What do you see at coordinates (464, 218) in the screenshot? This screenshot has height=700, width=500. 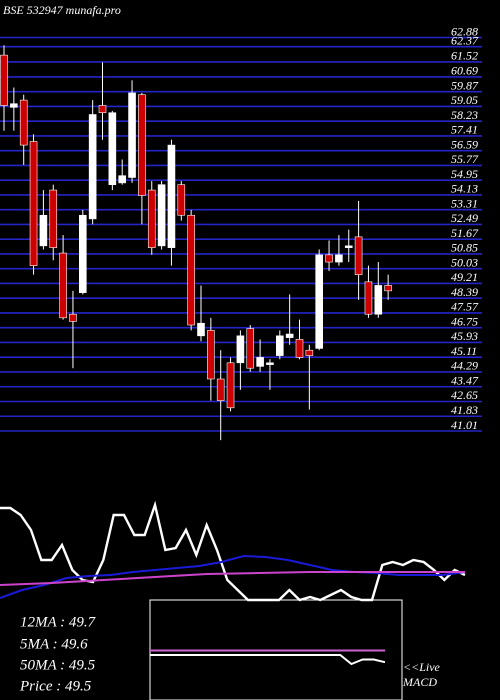 I see `y-tick-label: 52.49` at bounding box center [464, 218].